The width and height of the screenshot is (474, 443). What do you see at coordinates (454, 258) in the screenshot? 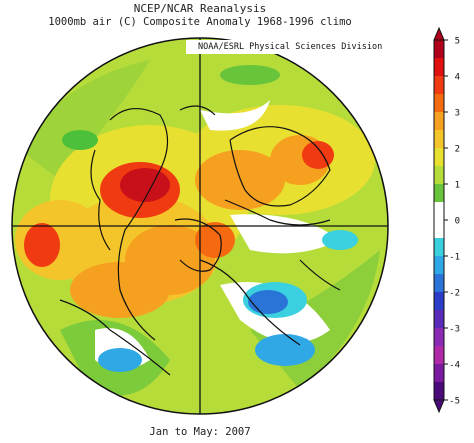
I see `colorbar-tick-label: -1` at bounding box center [454, 258].